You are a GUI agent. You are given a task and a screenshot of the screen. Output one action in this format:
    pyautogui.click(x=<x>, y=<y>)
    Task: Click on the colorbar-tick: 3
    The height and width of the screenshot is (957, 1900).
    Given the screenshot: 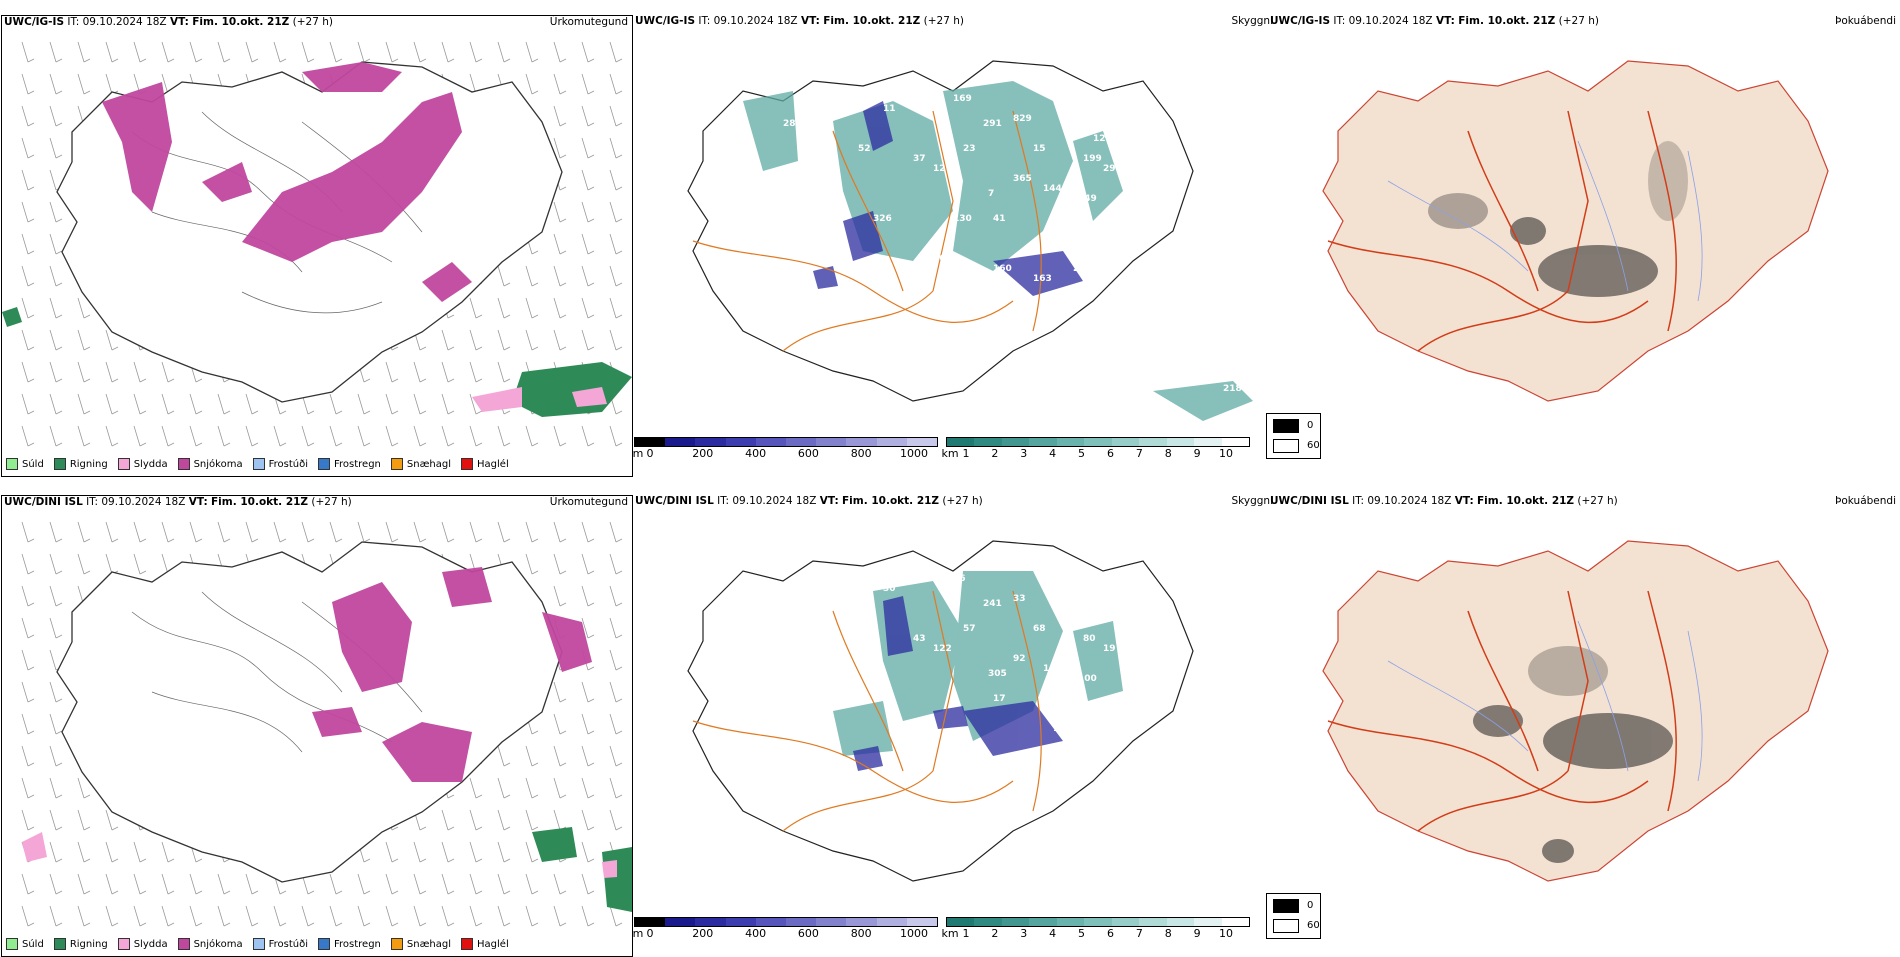 What is the action you would take?
    pyautogui.click(x=1024, y=933)
    